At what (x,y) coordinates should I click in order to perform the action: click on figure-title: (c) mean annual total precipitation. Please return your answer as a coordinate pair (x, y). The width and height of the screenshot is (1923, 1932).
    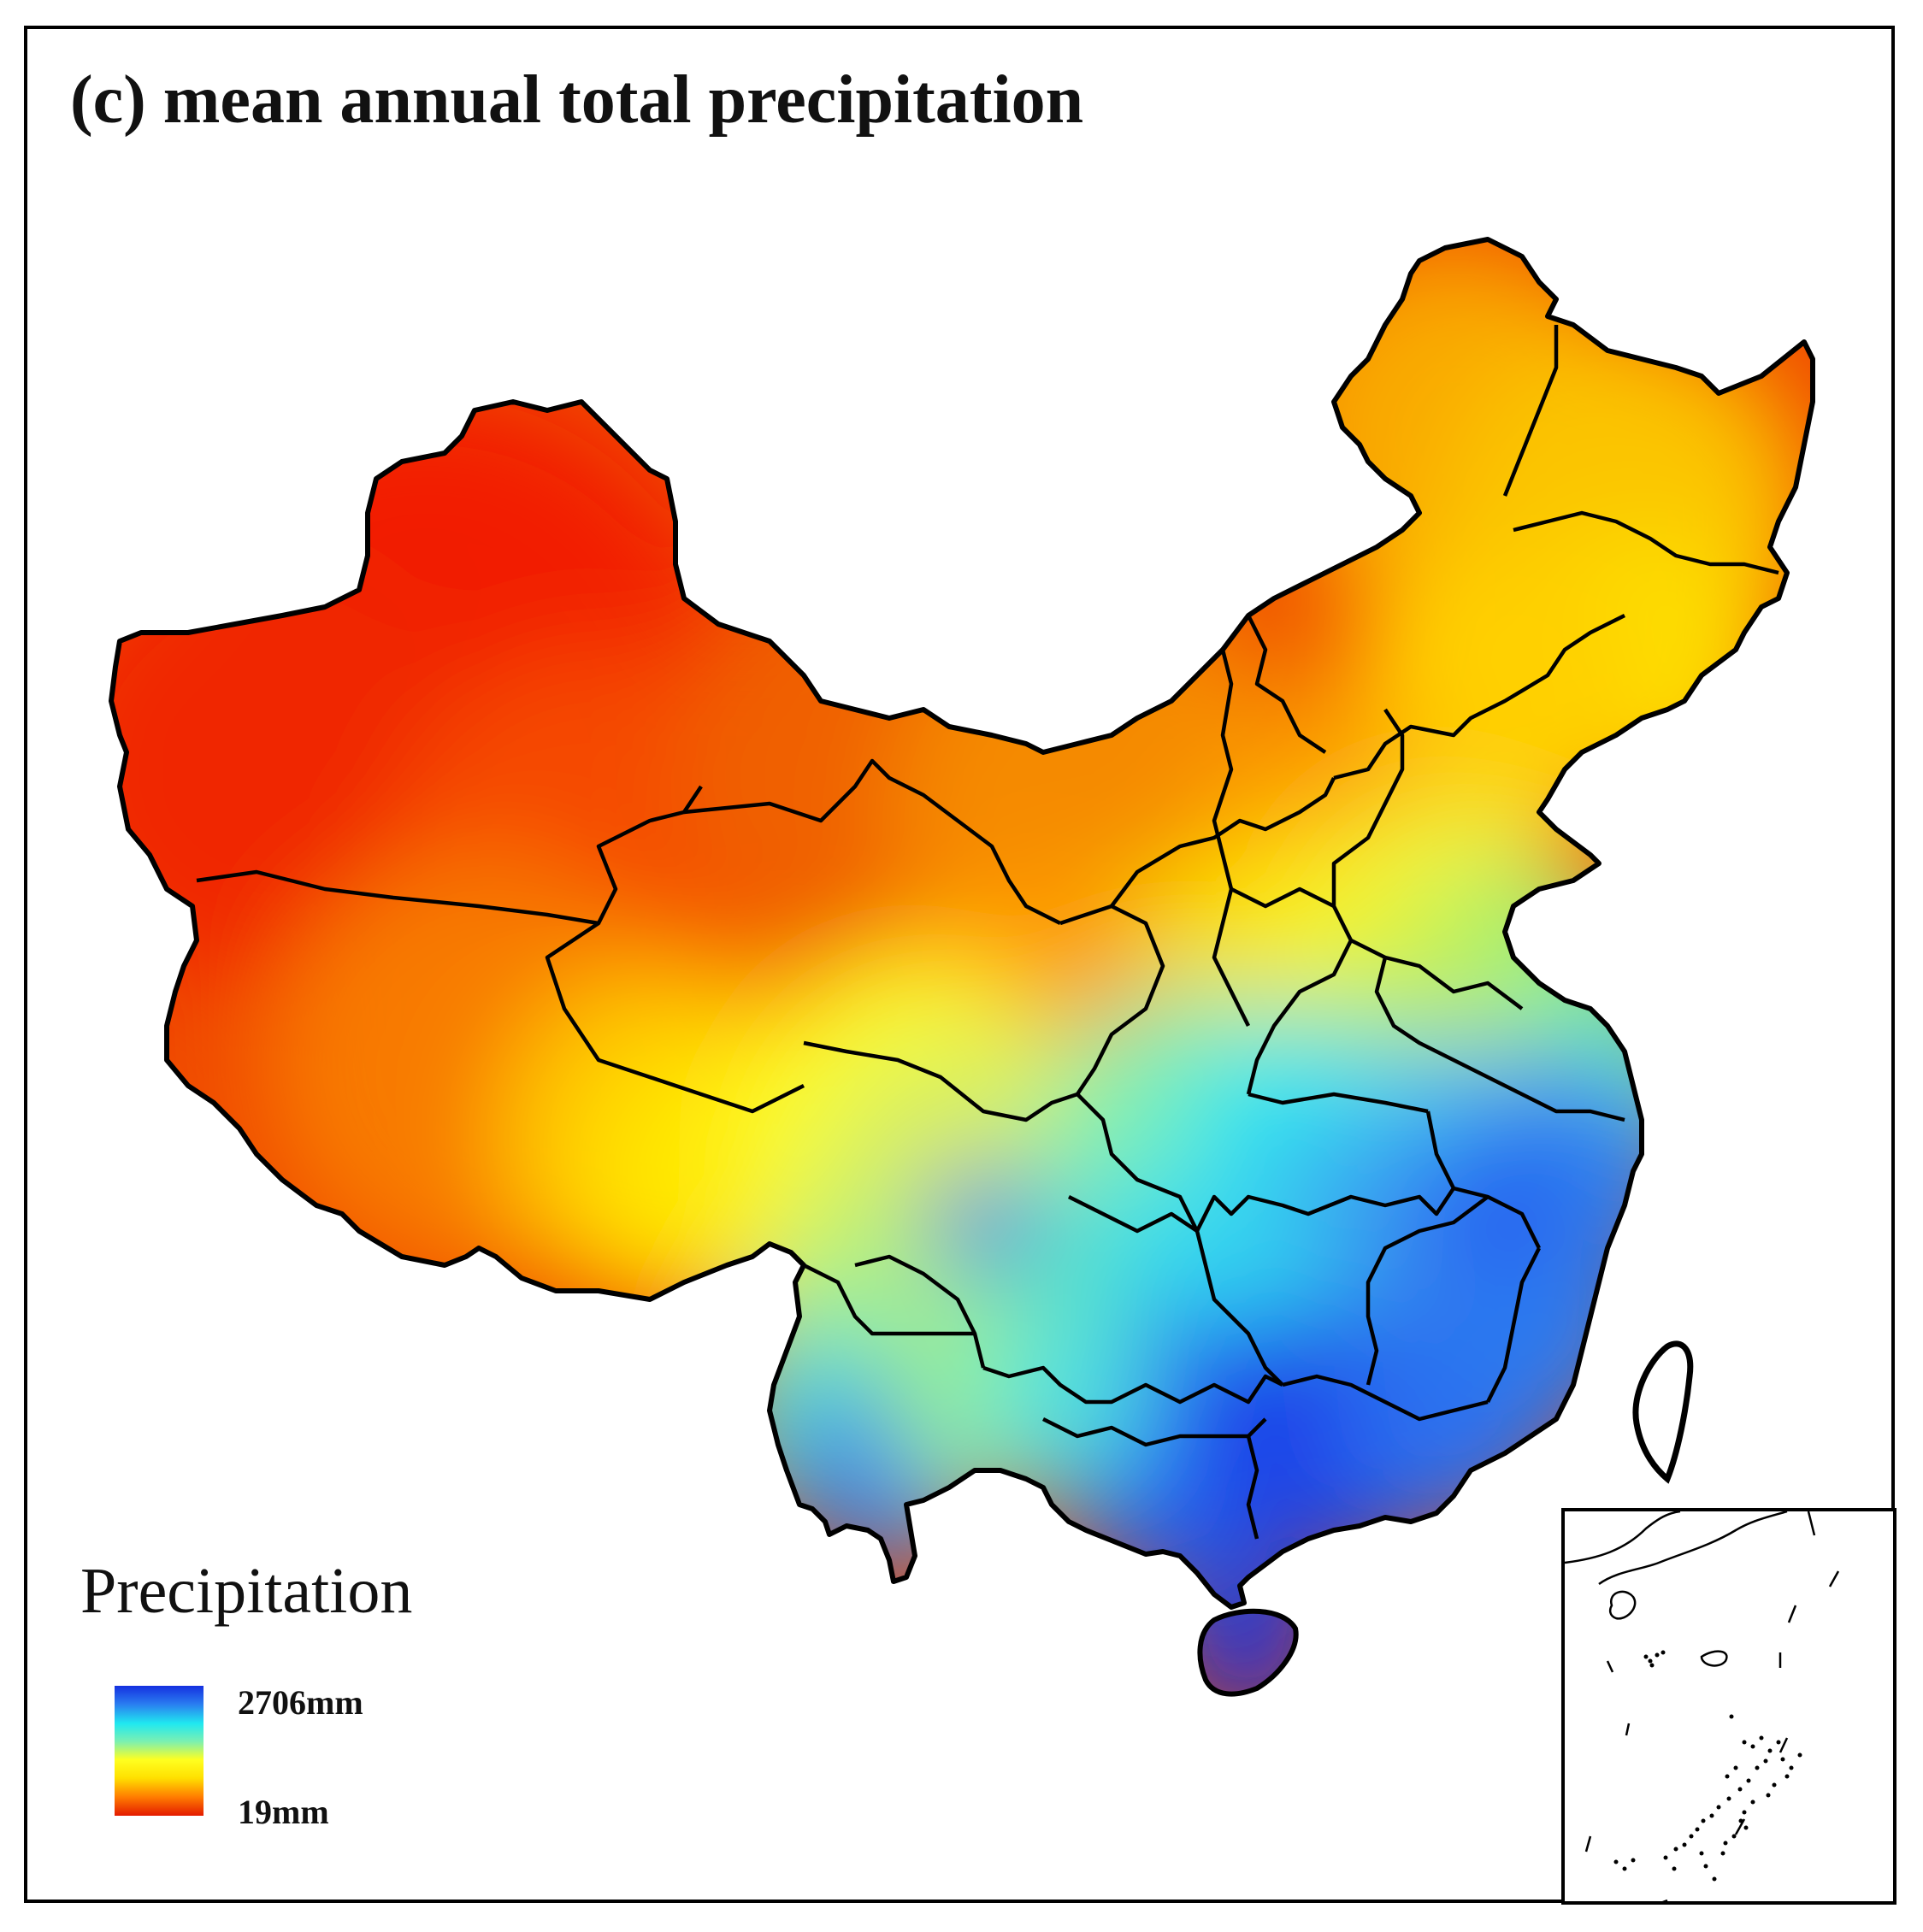
    Looking at the image, I should click on (577, 100).